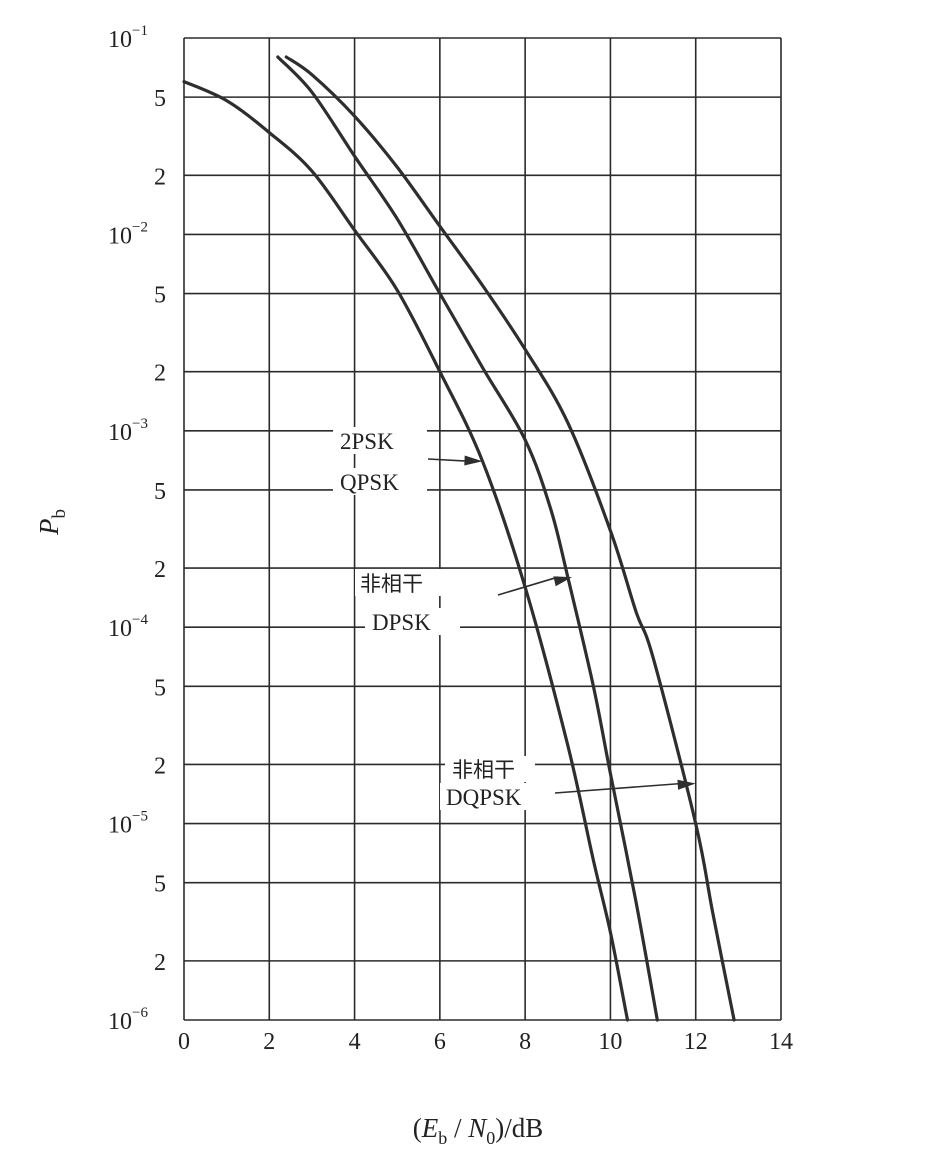 The width and height of the screenshot is (935, 1157). What do you see at coordinates (367, 441) in the screenshot?
I see `annotation-label-2psk: 2PSK` at bounding box center [367, 441].